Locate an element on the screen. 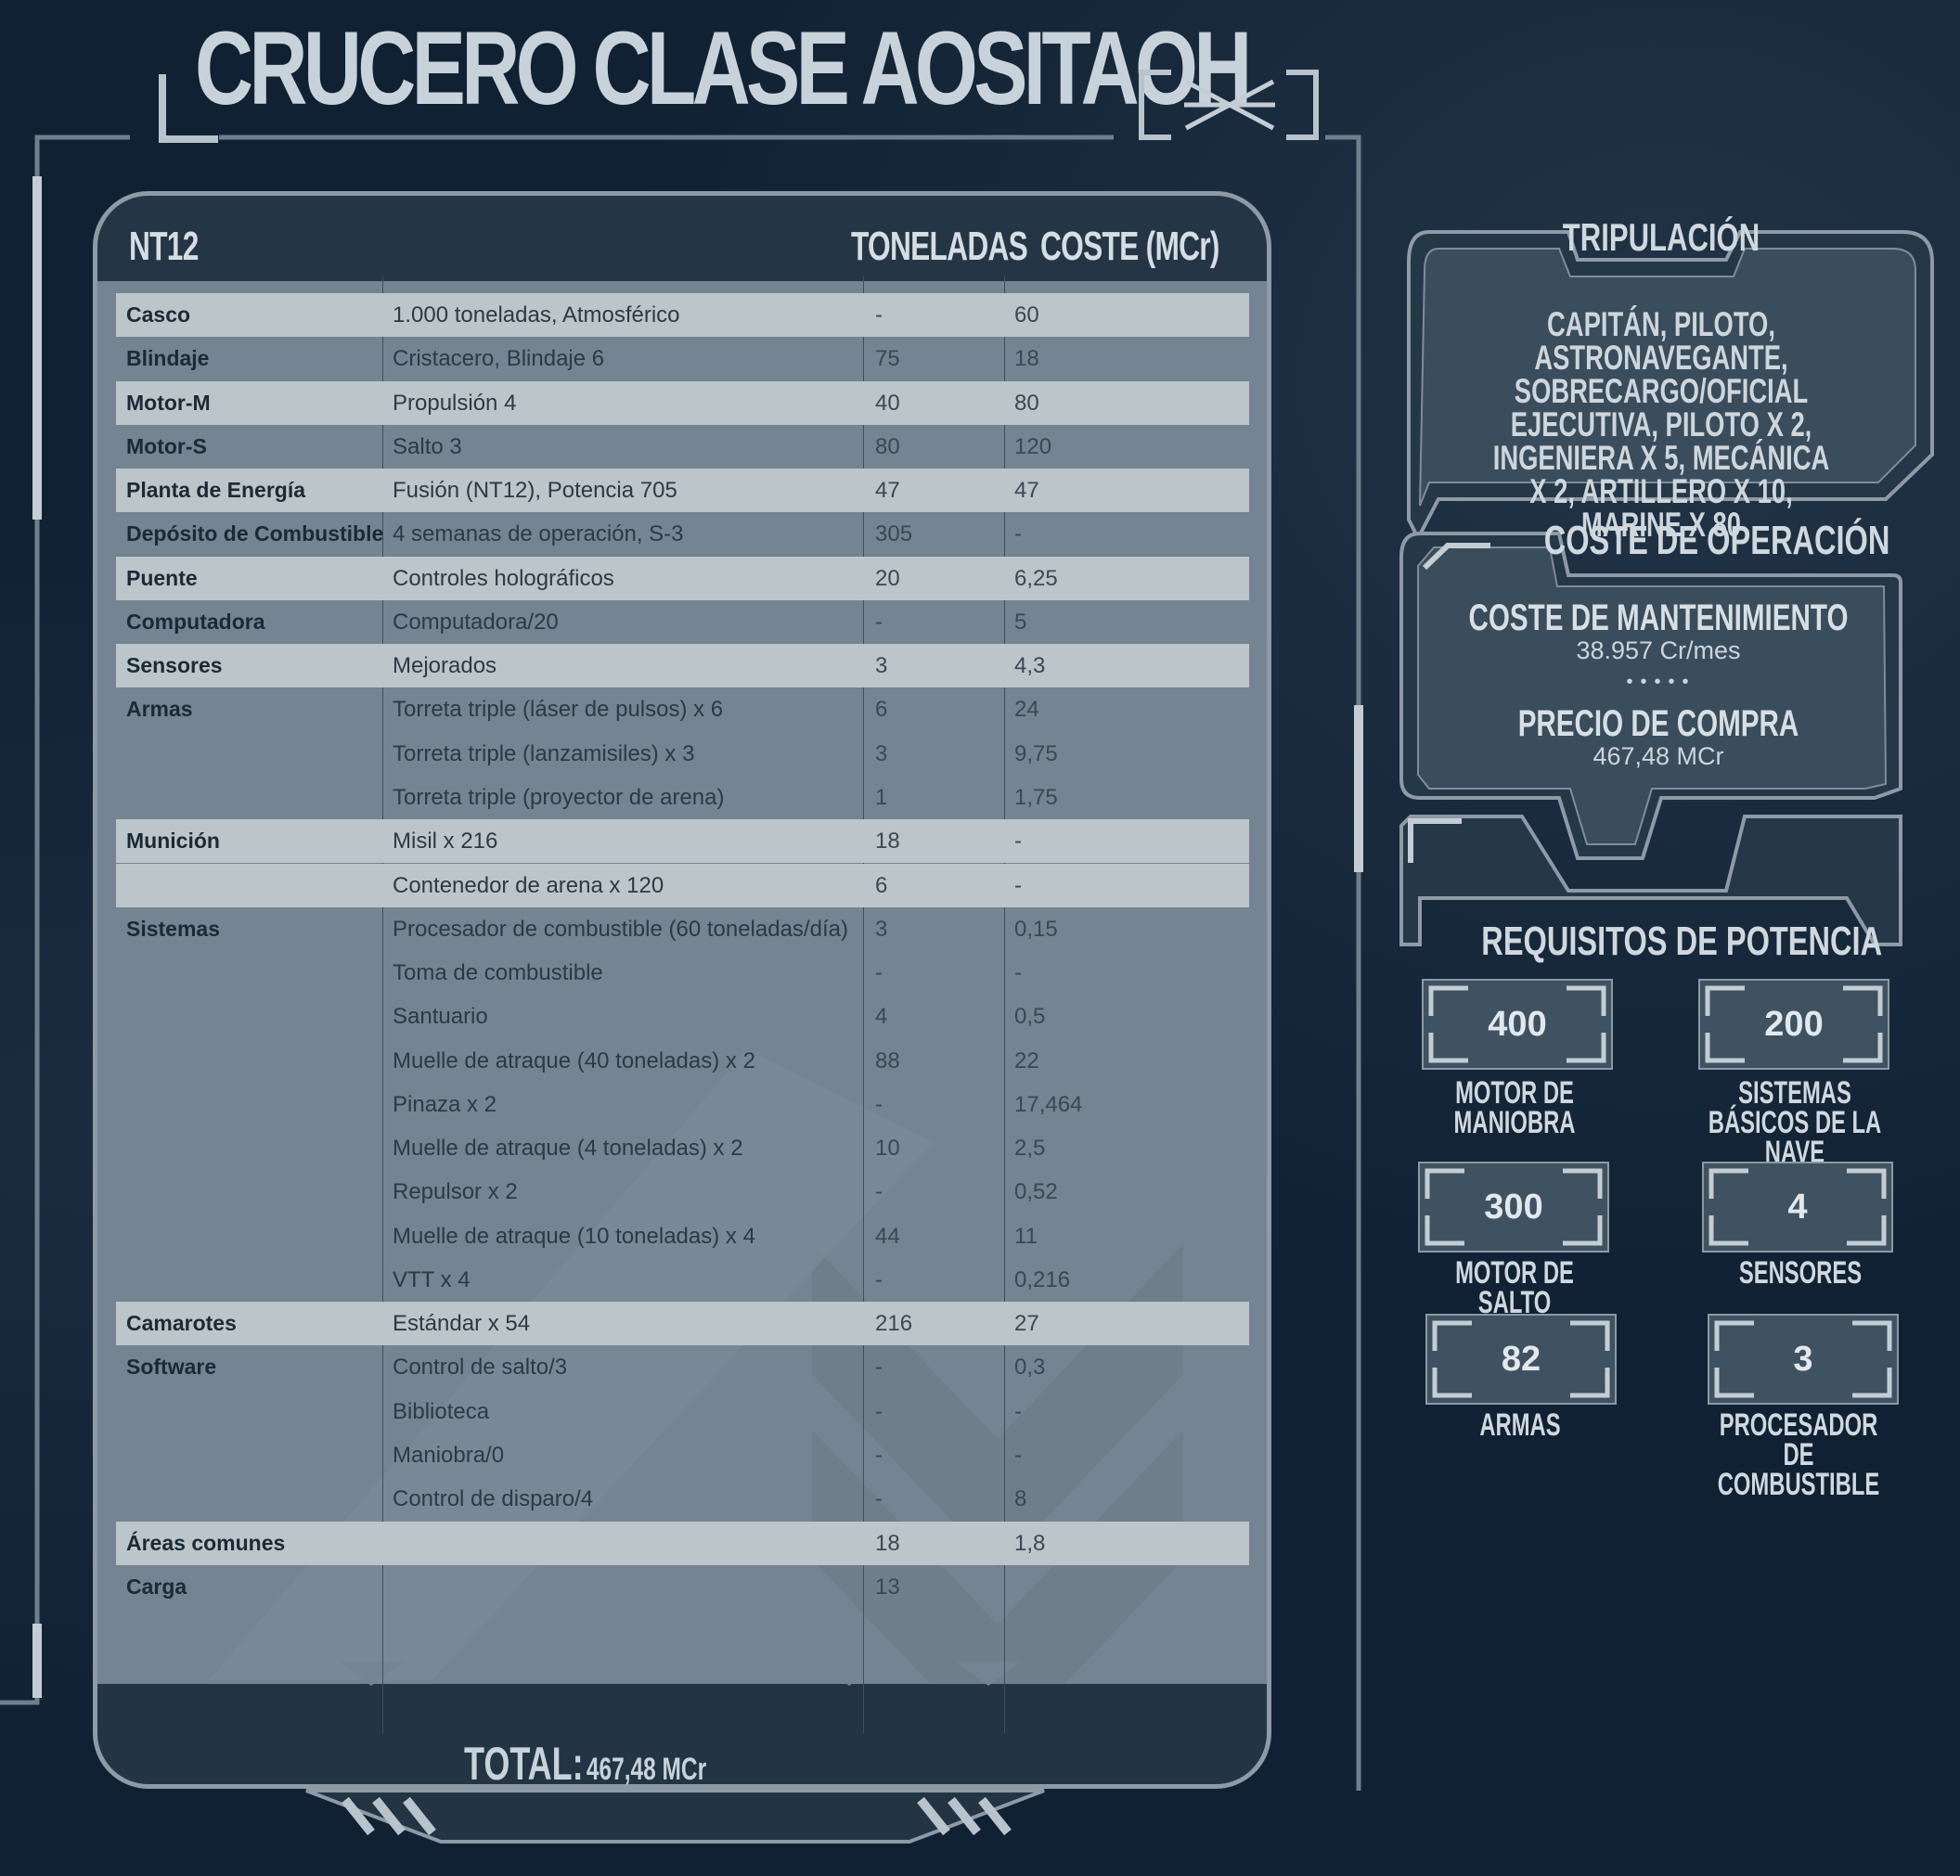 The width and height of the screenshot is (1960, 1876). row-tons: 80 is located at coordinates (887, 446).